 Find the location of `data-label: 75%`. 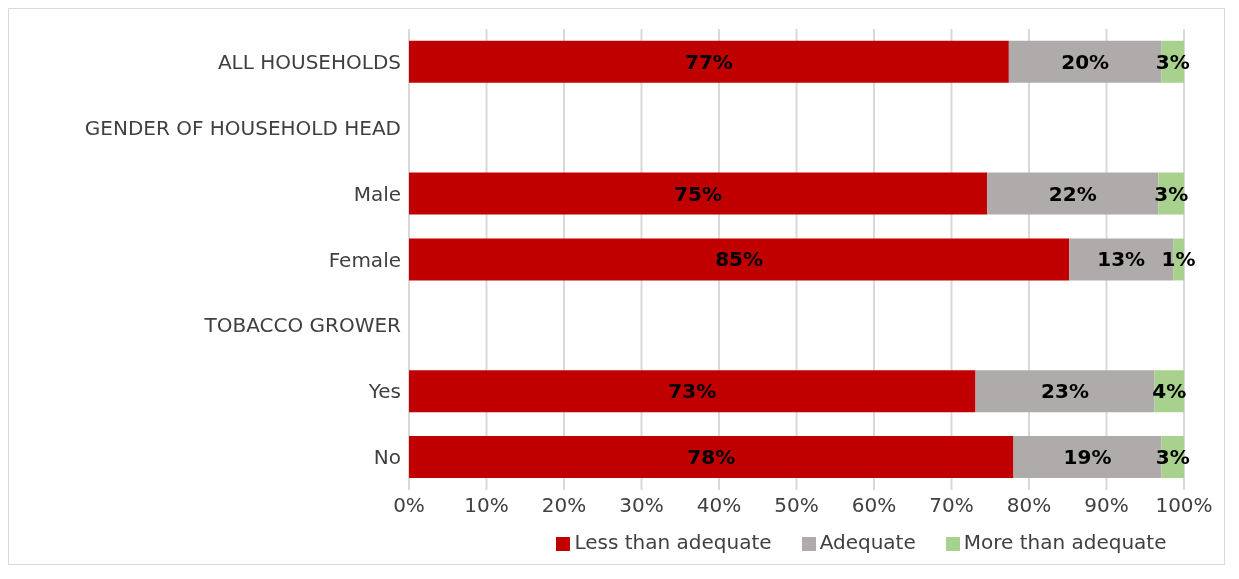

data-label: 75% is located at coordinates (698, 193).